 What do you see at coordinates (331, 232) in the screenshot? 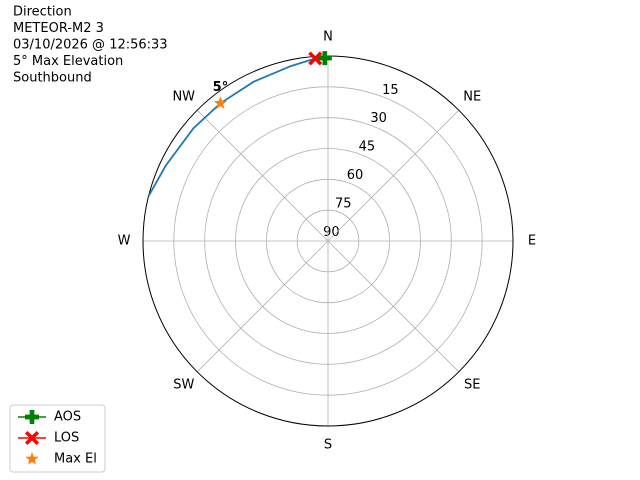
I see `r-tick-label: 90` at bounding box center [331, 232].